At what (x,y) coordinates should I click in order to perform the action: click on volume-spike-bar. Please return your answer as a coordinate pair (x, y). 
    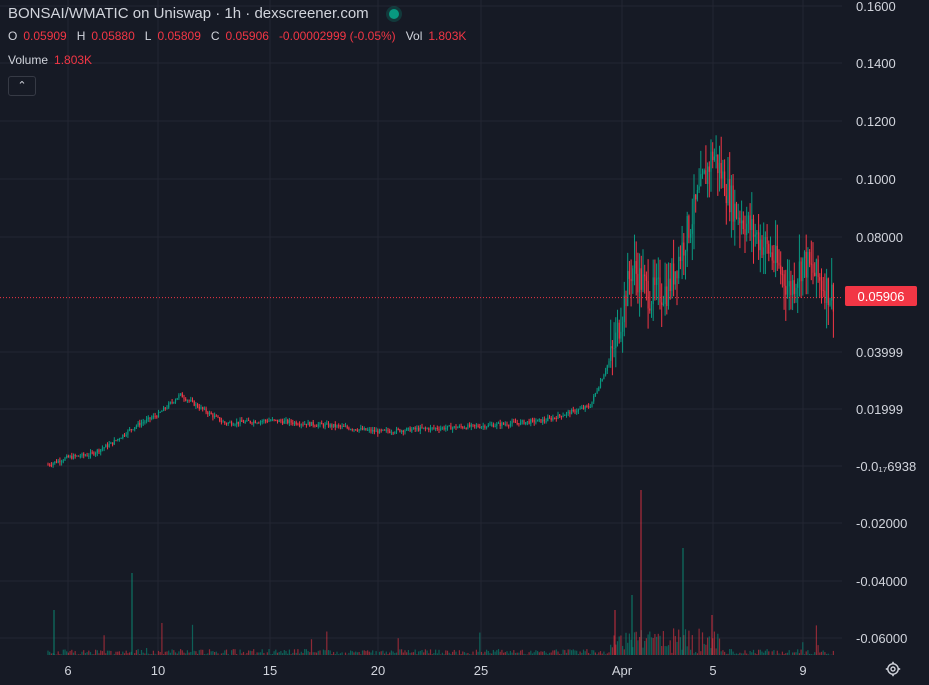
    Looking at the image, I should click on (132, 614).